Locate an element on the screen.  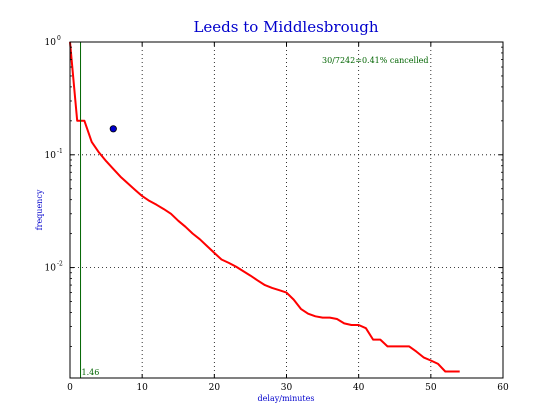
x-axis-label: delay/minutes is located at coordinates (286, 398).